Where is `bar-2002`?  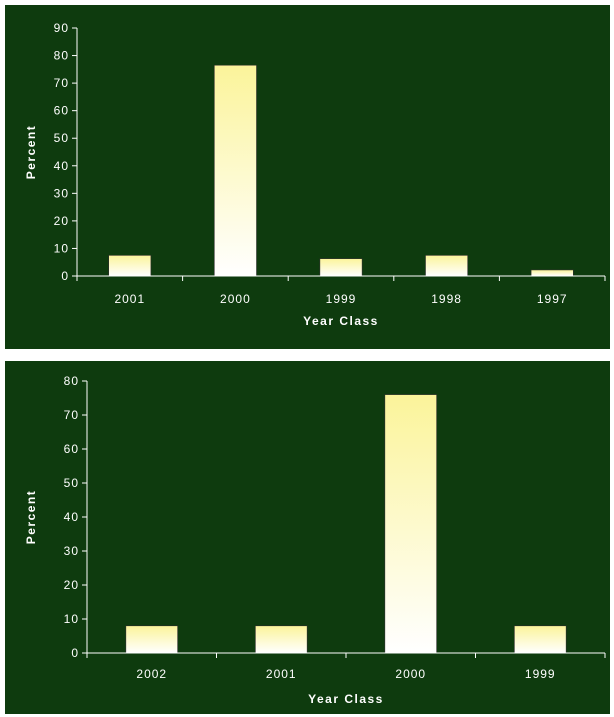
bar-2002 is located at coordinates (151, 639).